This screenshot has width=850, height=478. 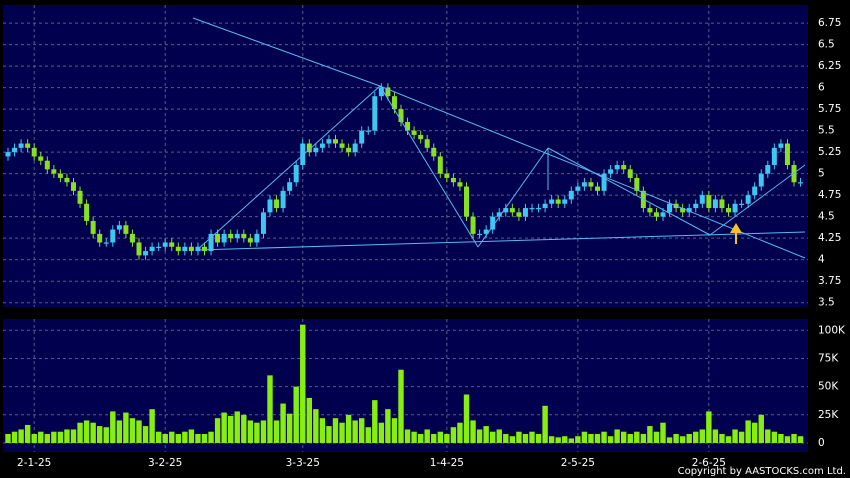 What do you see at coordinates (736, 233) in the screenshot?
I see `signal-arrow` at bounding box center [736, 233].